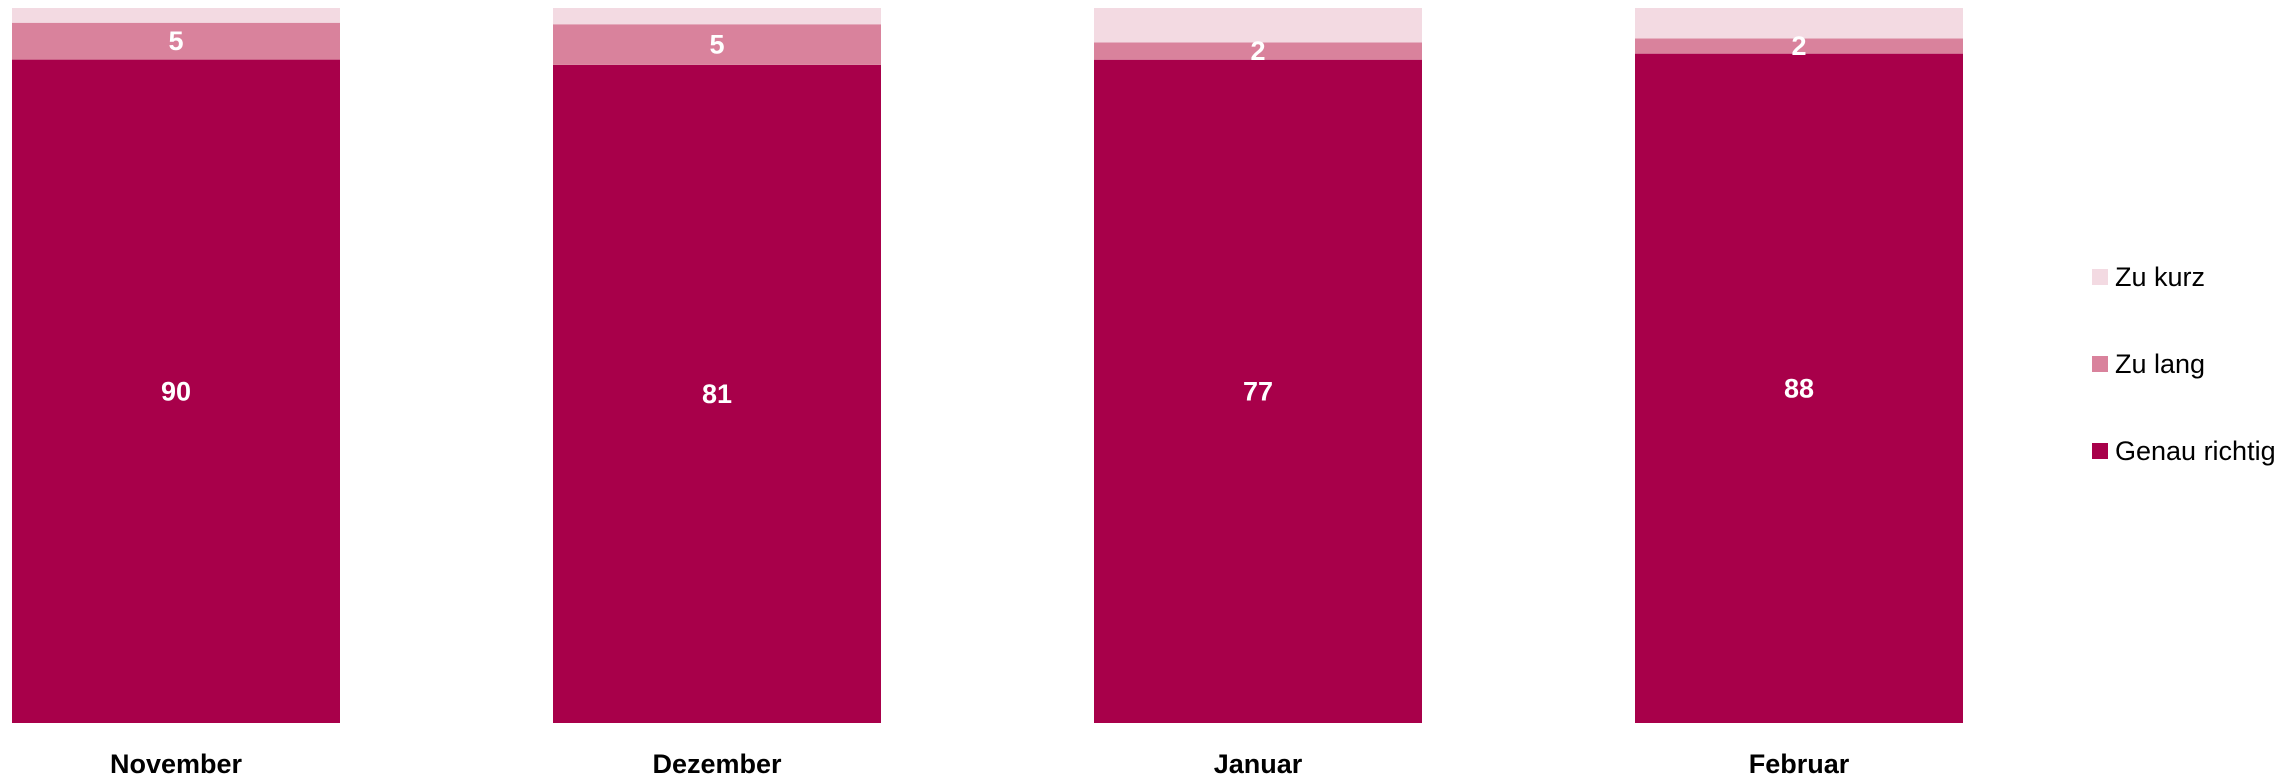 The height and width of the screenshot is (775, 2287). Describe the element at coordinates (1258, 762) in the screenshot. I see `category-label-januar: Januar` at that location.